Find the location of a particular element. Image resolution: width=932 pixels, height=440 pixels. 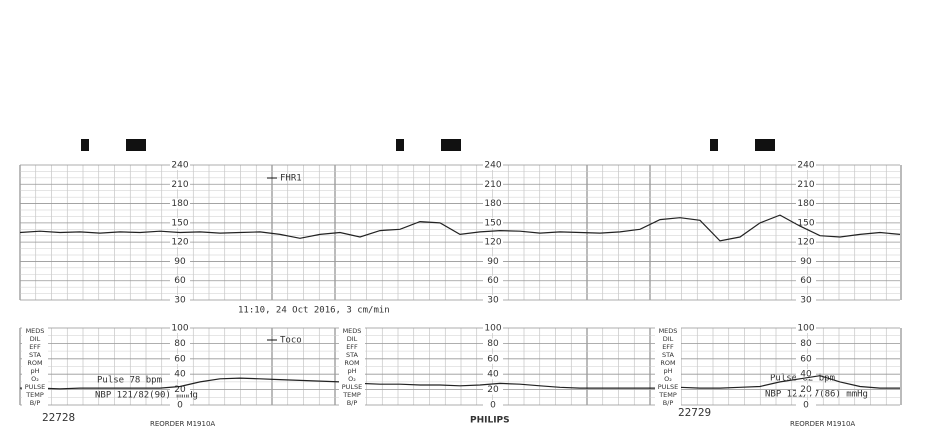

side-label: B/P is located at coordinates (35, 403).